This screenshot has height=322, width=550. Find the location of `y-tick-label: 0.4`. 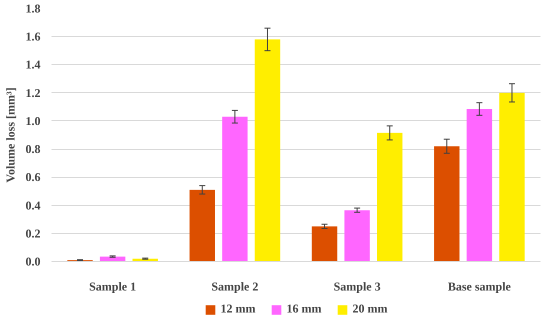

y-tick-label: 0.4 is located at coordinates (33, 205).